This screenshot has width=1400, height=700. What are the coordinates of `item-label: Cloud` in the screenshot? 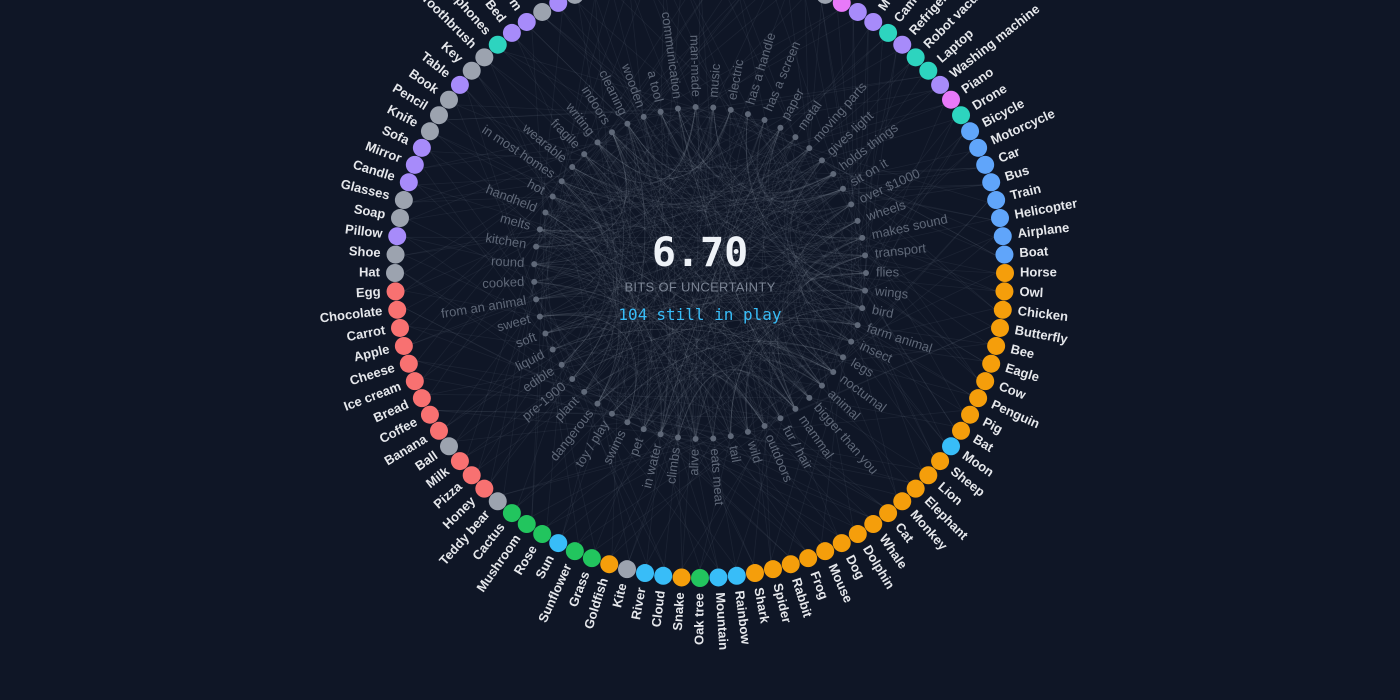 It's located at (657, 609).